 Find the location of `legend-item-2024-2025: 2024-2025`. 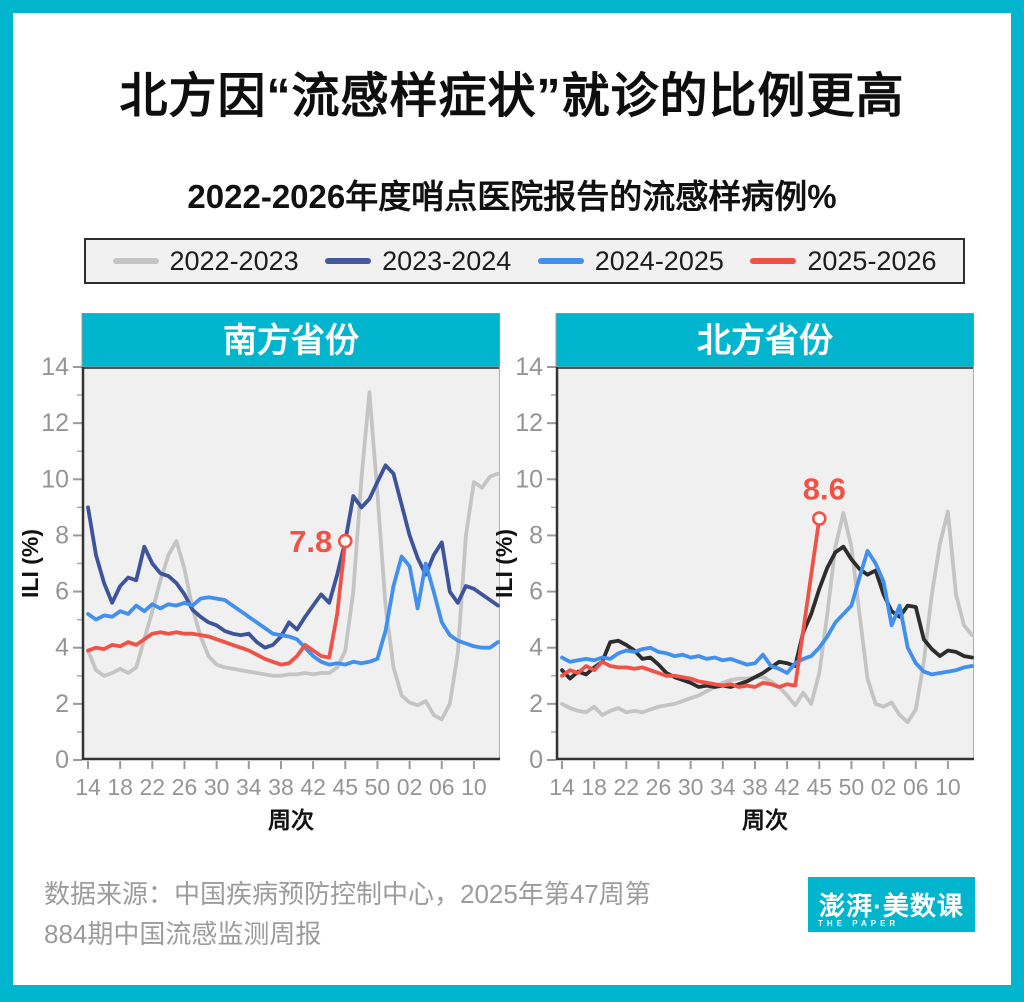

legend-item-2024-2025: 2024-2025 is located at coordinates (630, 261).